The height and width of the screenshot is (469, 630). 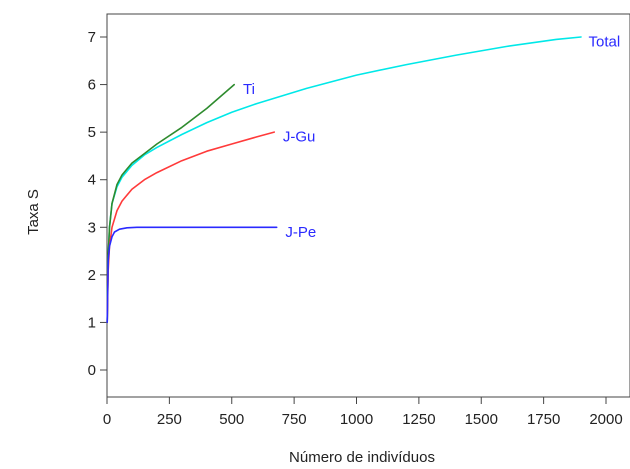 I want to click on series-label-j-gu: J-Gu, so click(x=299, y=137).